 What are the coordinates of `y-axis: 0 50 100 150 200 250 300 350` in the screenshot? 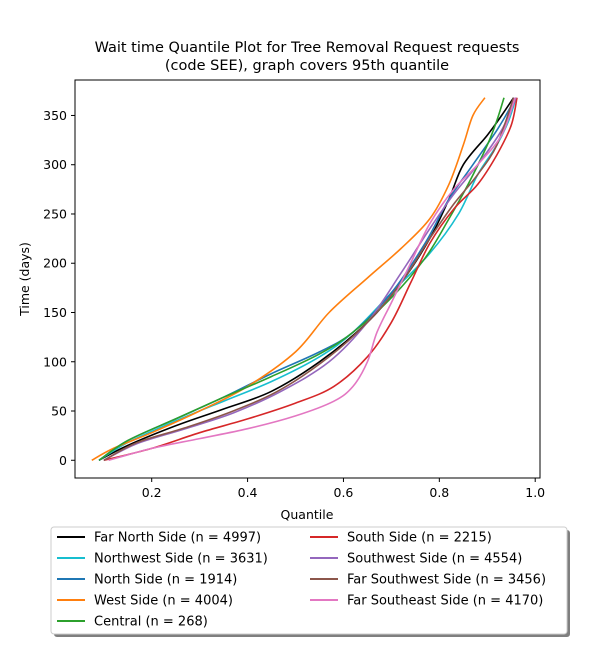 It's located at (59, 288).